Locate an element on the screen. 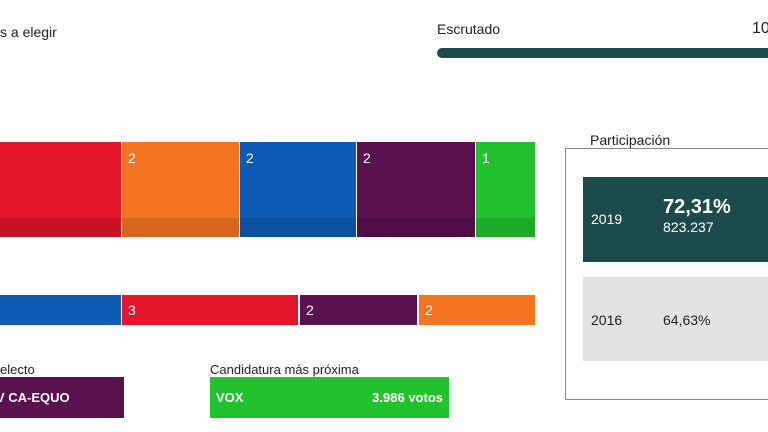  seat-count: 3 is located at coordinates (132, 310).